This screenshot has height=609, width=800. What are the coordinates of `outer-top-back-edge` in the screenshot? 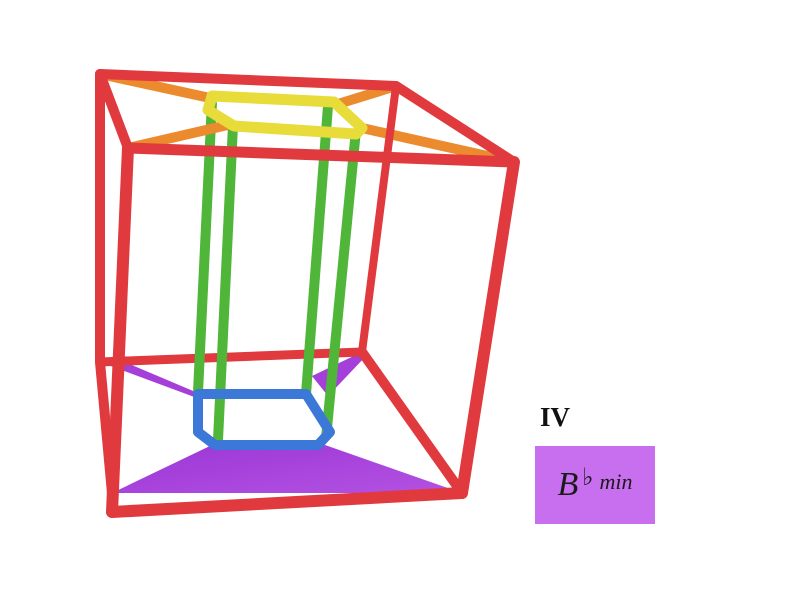 It's located at (248, 80).